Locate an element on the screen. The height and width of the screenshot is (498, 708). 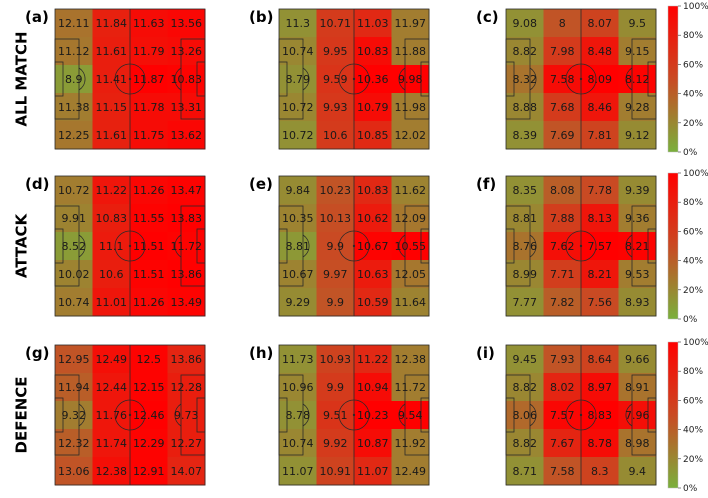
cell-value: 9.36 is located at coordinates (637, 218).